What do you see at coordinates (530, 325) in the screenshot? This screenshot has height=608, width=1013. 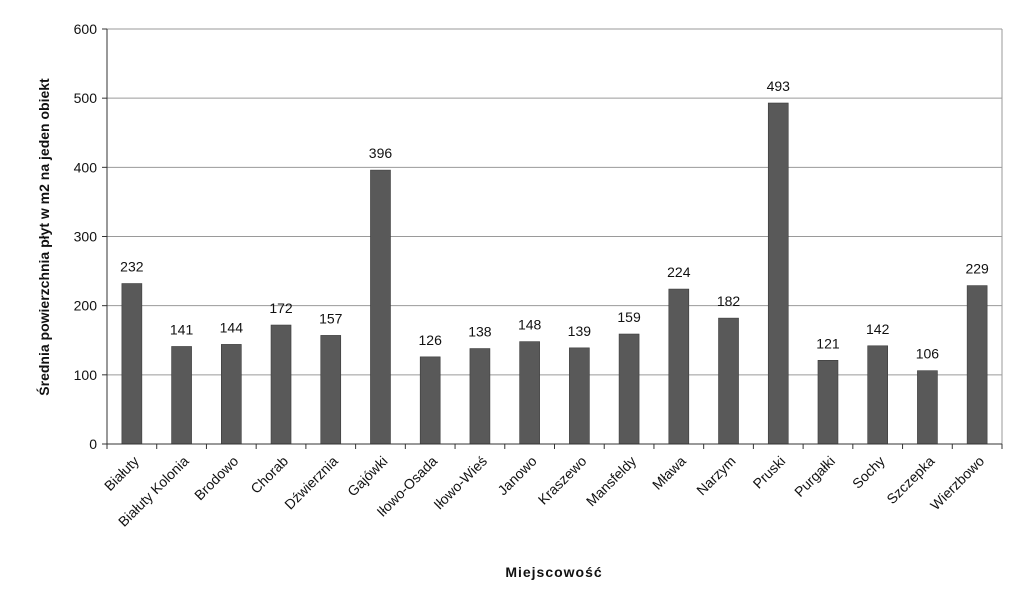 I see `data-label: 148` at bounding box center [530, 325].